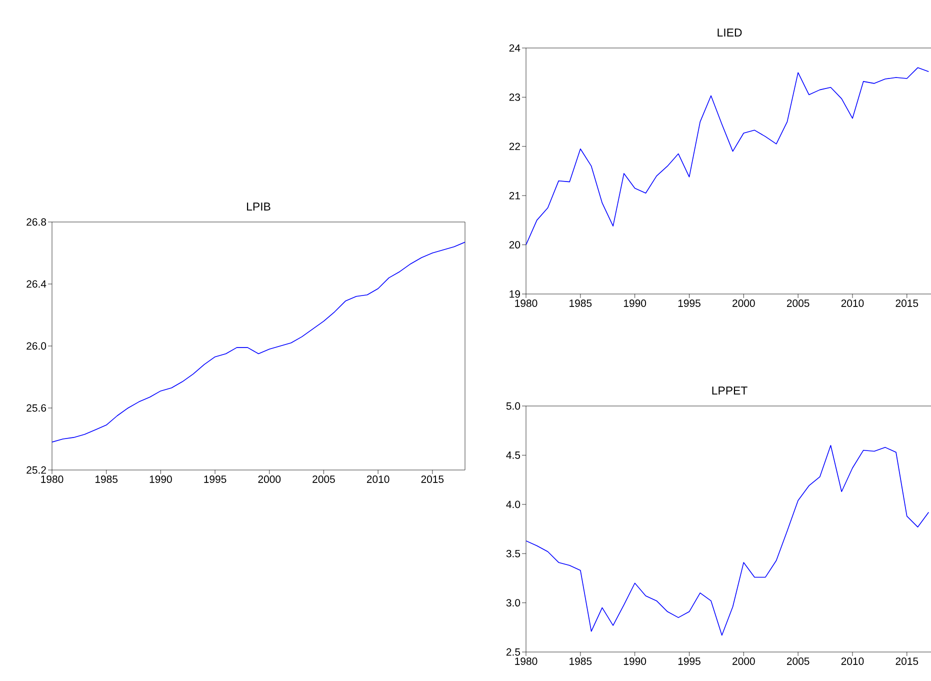  Describe the element at coordinates (513, 455) in the screenshot. I see `y-tick-label: 4.5` at that location.